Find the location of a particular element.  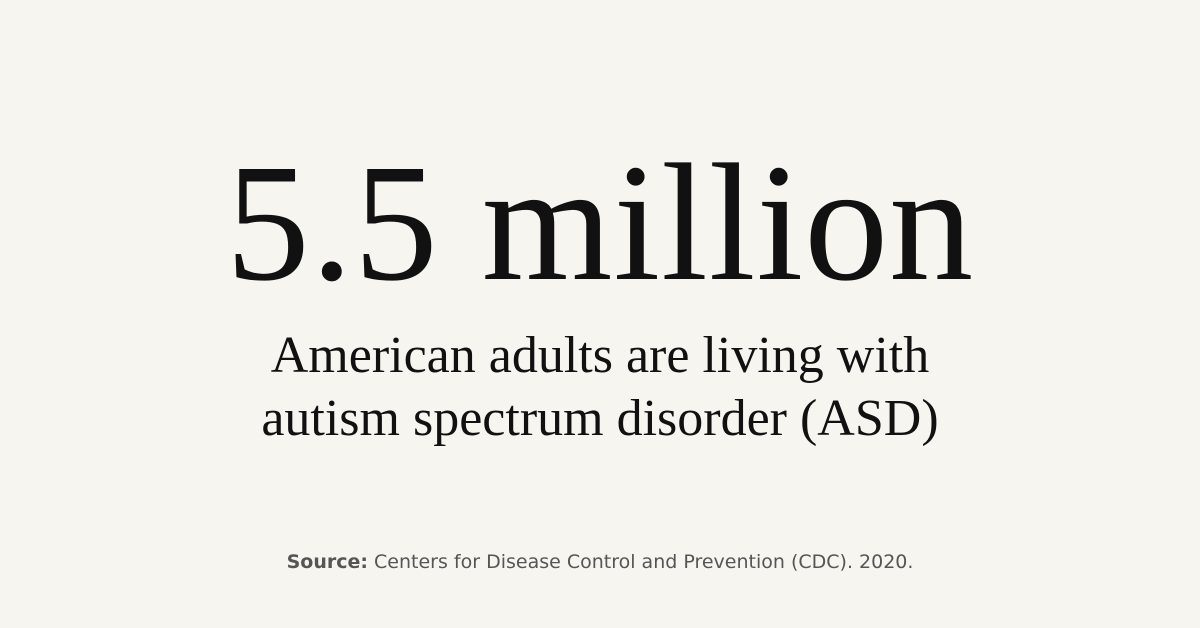

subtitle-line: American adults are living with is located at coordinates (600, 355).